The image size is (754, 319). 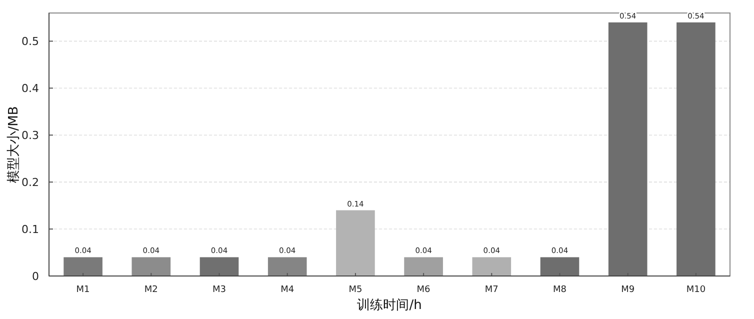 I want to click on ytick: 0.1, so click(x=30, y=229).